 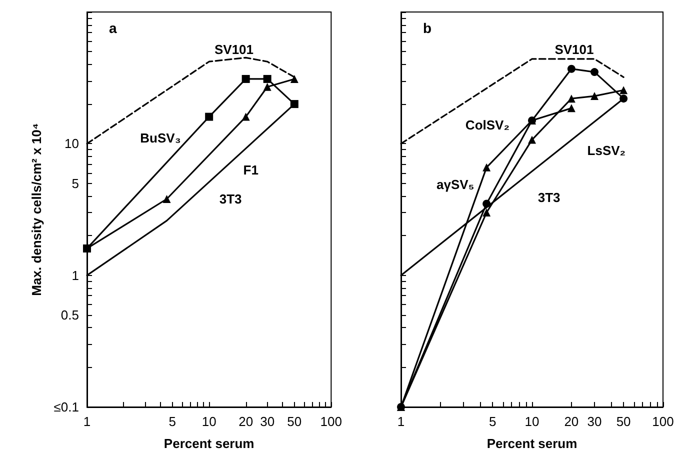 I want to click on y-tick-label: 10, so click(x=71, y=144).